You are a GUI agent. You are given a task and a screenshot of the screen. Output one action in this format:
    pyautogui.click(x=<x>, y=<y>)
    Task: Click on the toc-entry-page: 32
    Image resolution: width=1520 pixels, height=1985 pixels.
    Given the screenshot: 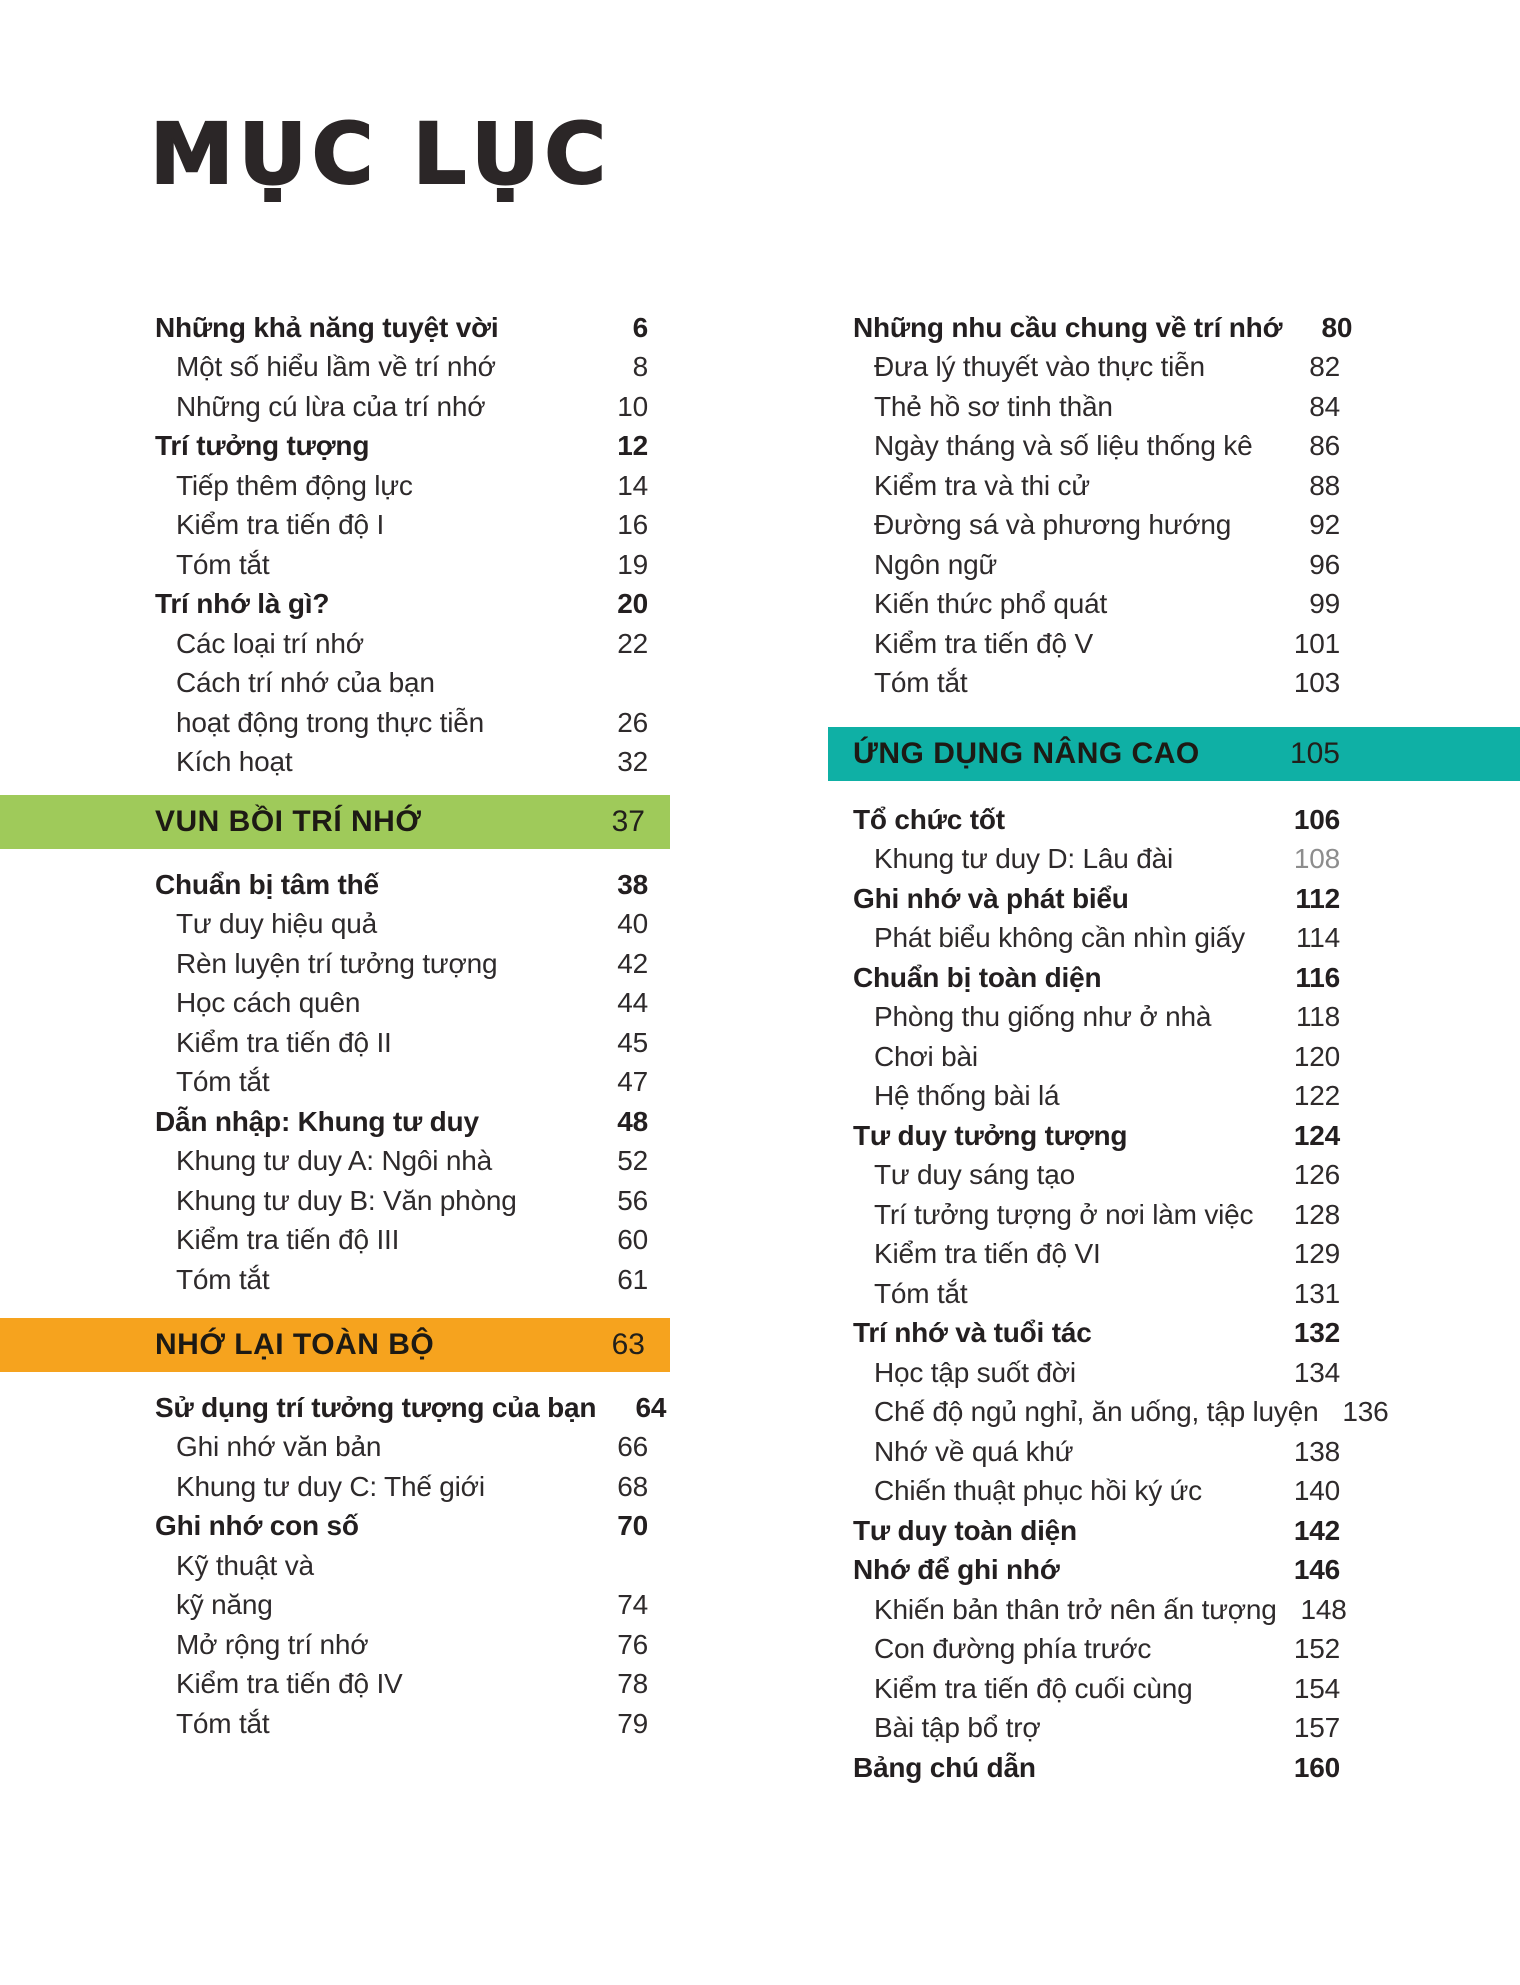 What is the action you would take?
    pyautogui.click(x=632, y=762)
    